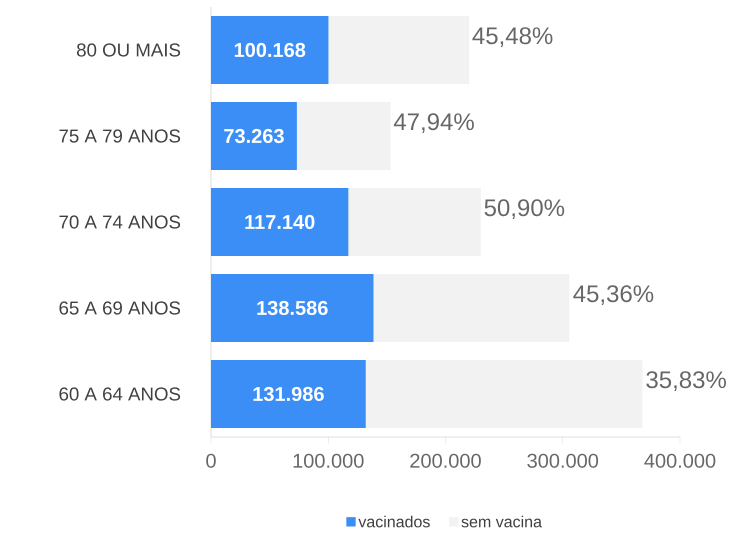 This screenshot has height=541, width=739. What do you see at coordinates (686, 381) in the screenshot?
I see `annotation: 35,83%` at bounding box center [686, 381].